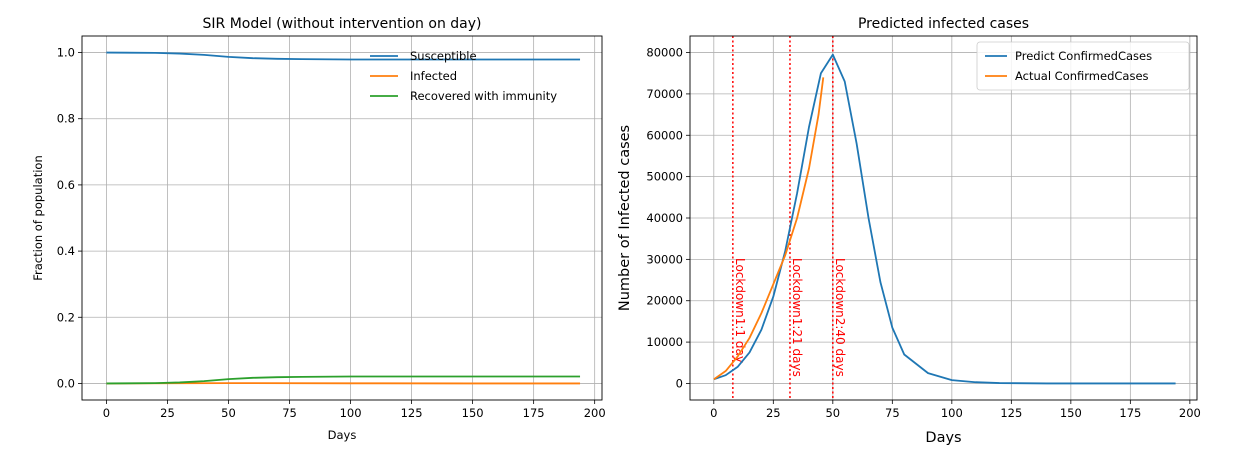 This screenshot has height=461, width=1239. I want to click on y-axis-label: Number of Infected cases, so click(625, 218).